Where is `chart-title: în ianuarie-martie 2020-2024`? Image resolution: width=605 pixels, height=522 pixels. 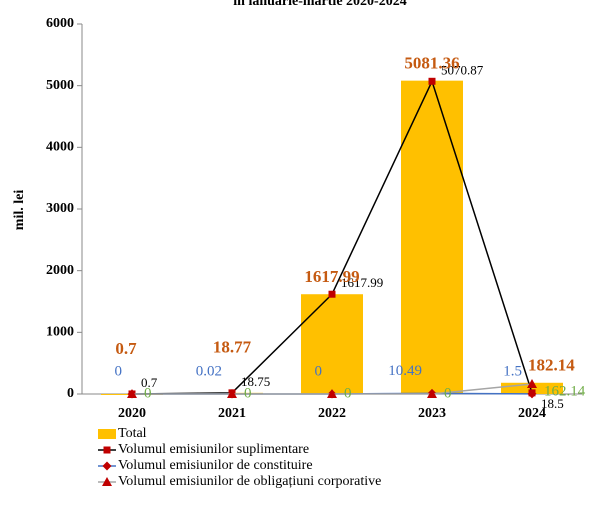 chart-title: în ianuarie-martie 2020-2024 is located at coordinates (319, 4).